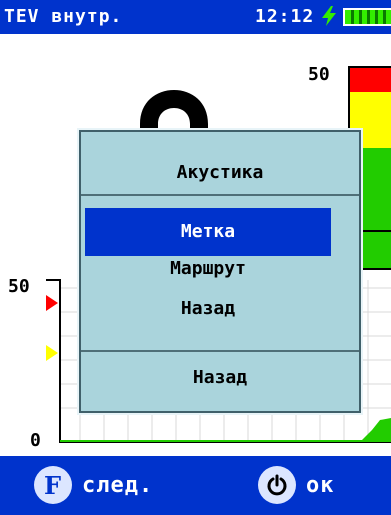 This screenshot has width=391, height=515. Describe the element at coordinates (370, 80) in the screenshot. I see `level-zone-red` at that location.